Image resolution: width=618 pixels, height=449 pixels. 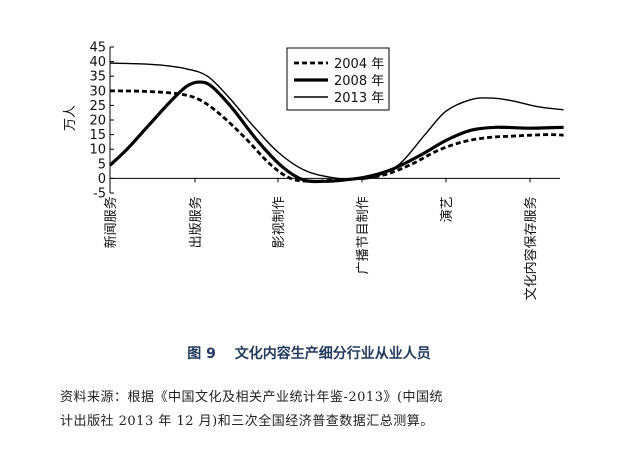 I want to click on source-note-line-1: 资料来源：根据《中国文化及相关产业统计年鉴-2013》(中国统, so click(x=252, y=397).